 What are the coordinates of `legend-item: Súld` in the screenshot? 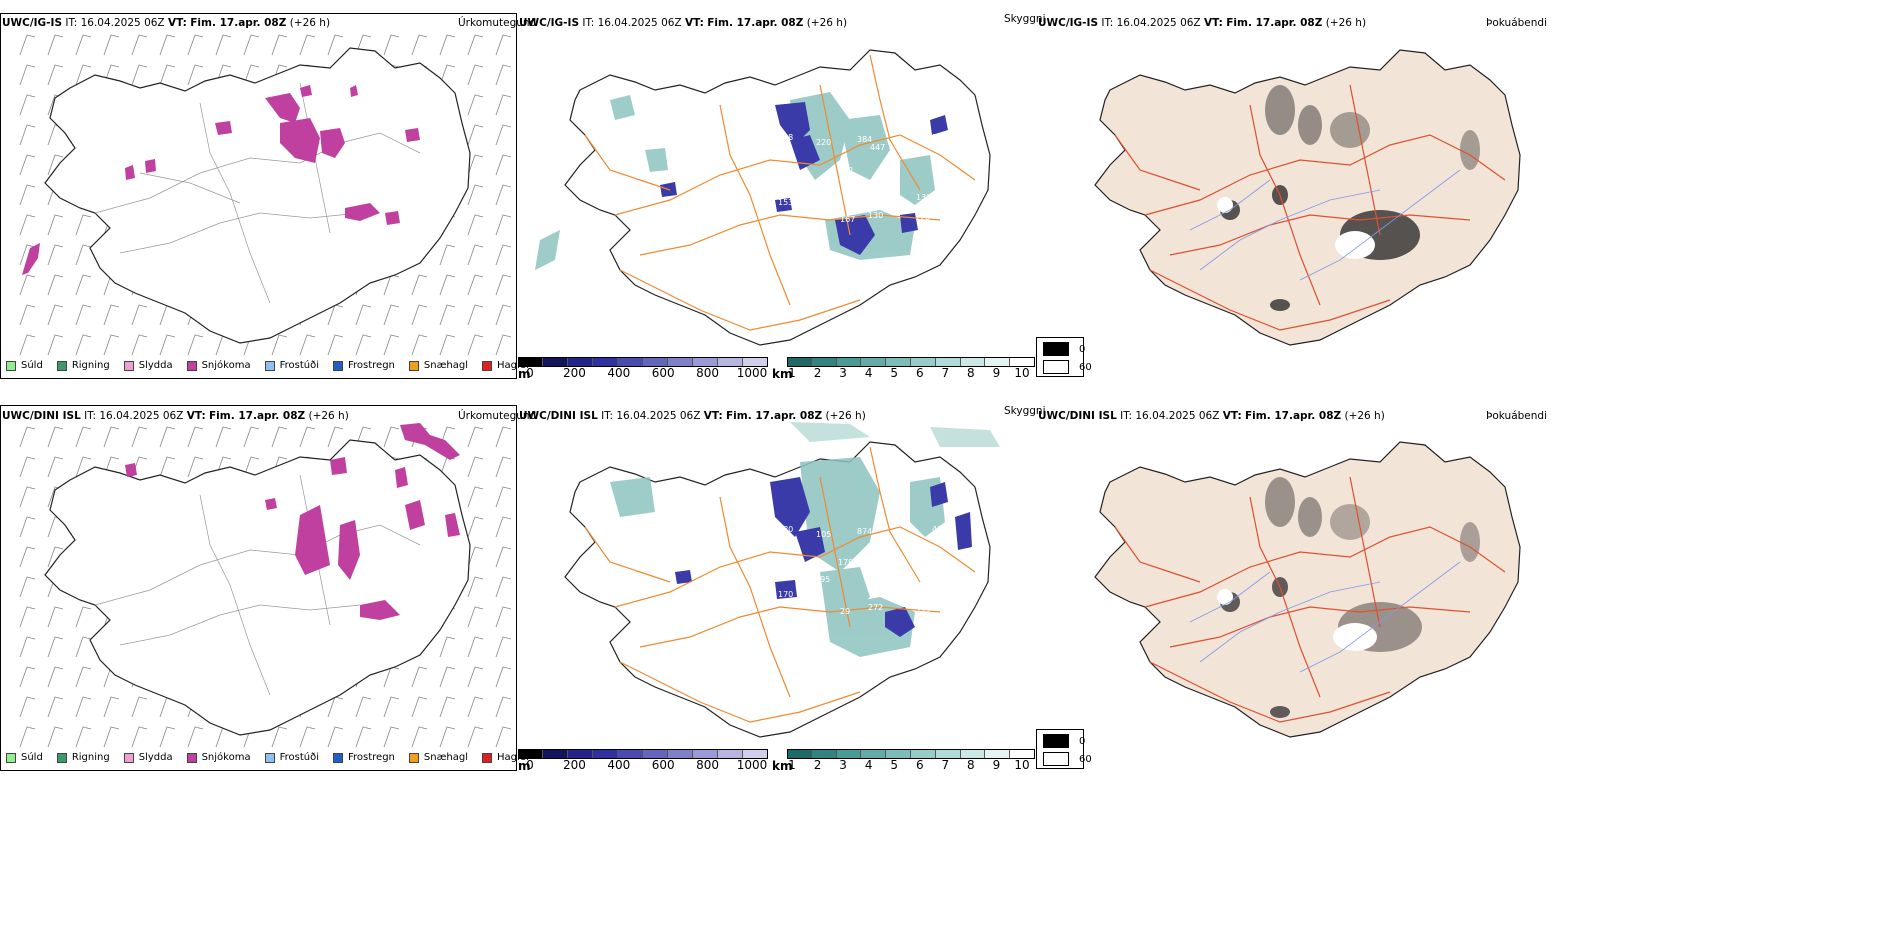 It's located at (24, 365).